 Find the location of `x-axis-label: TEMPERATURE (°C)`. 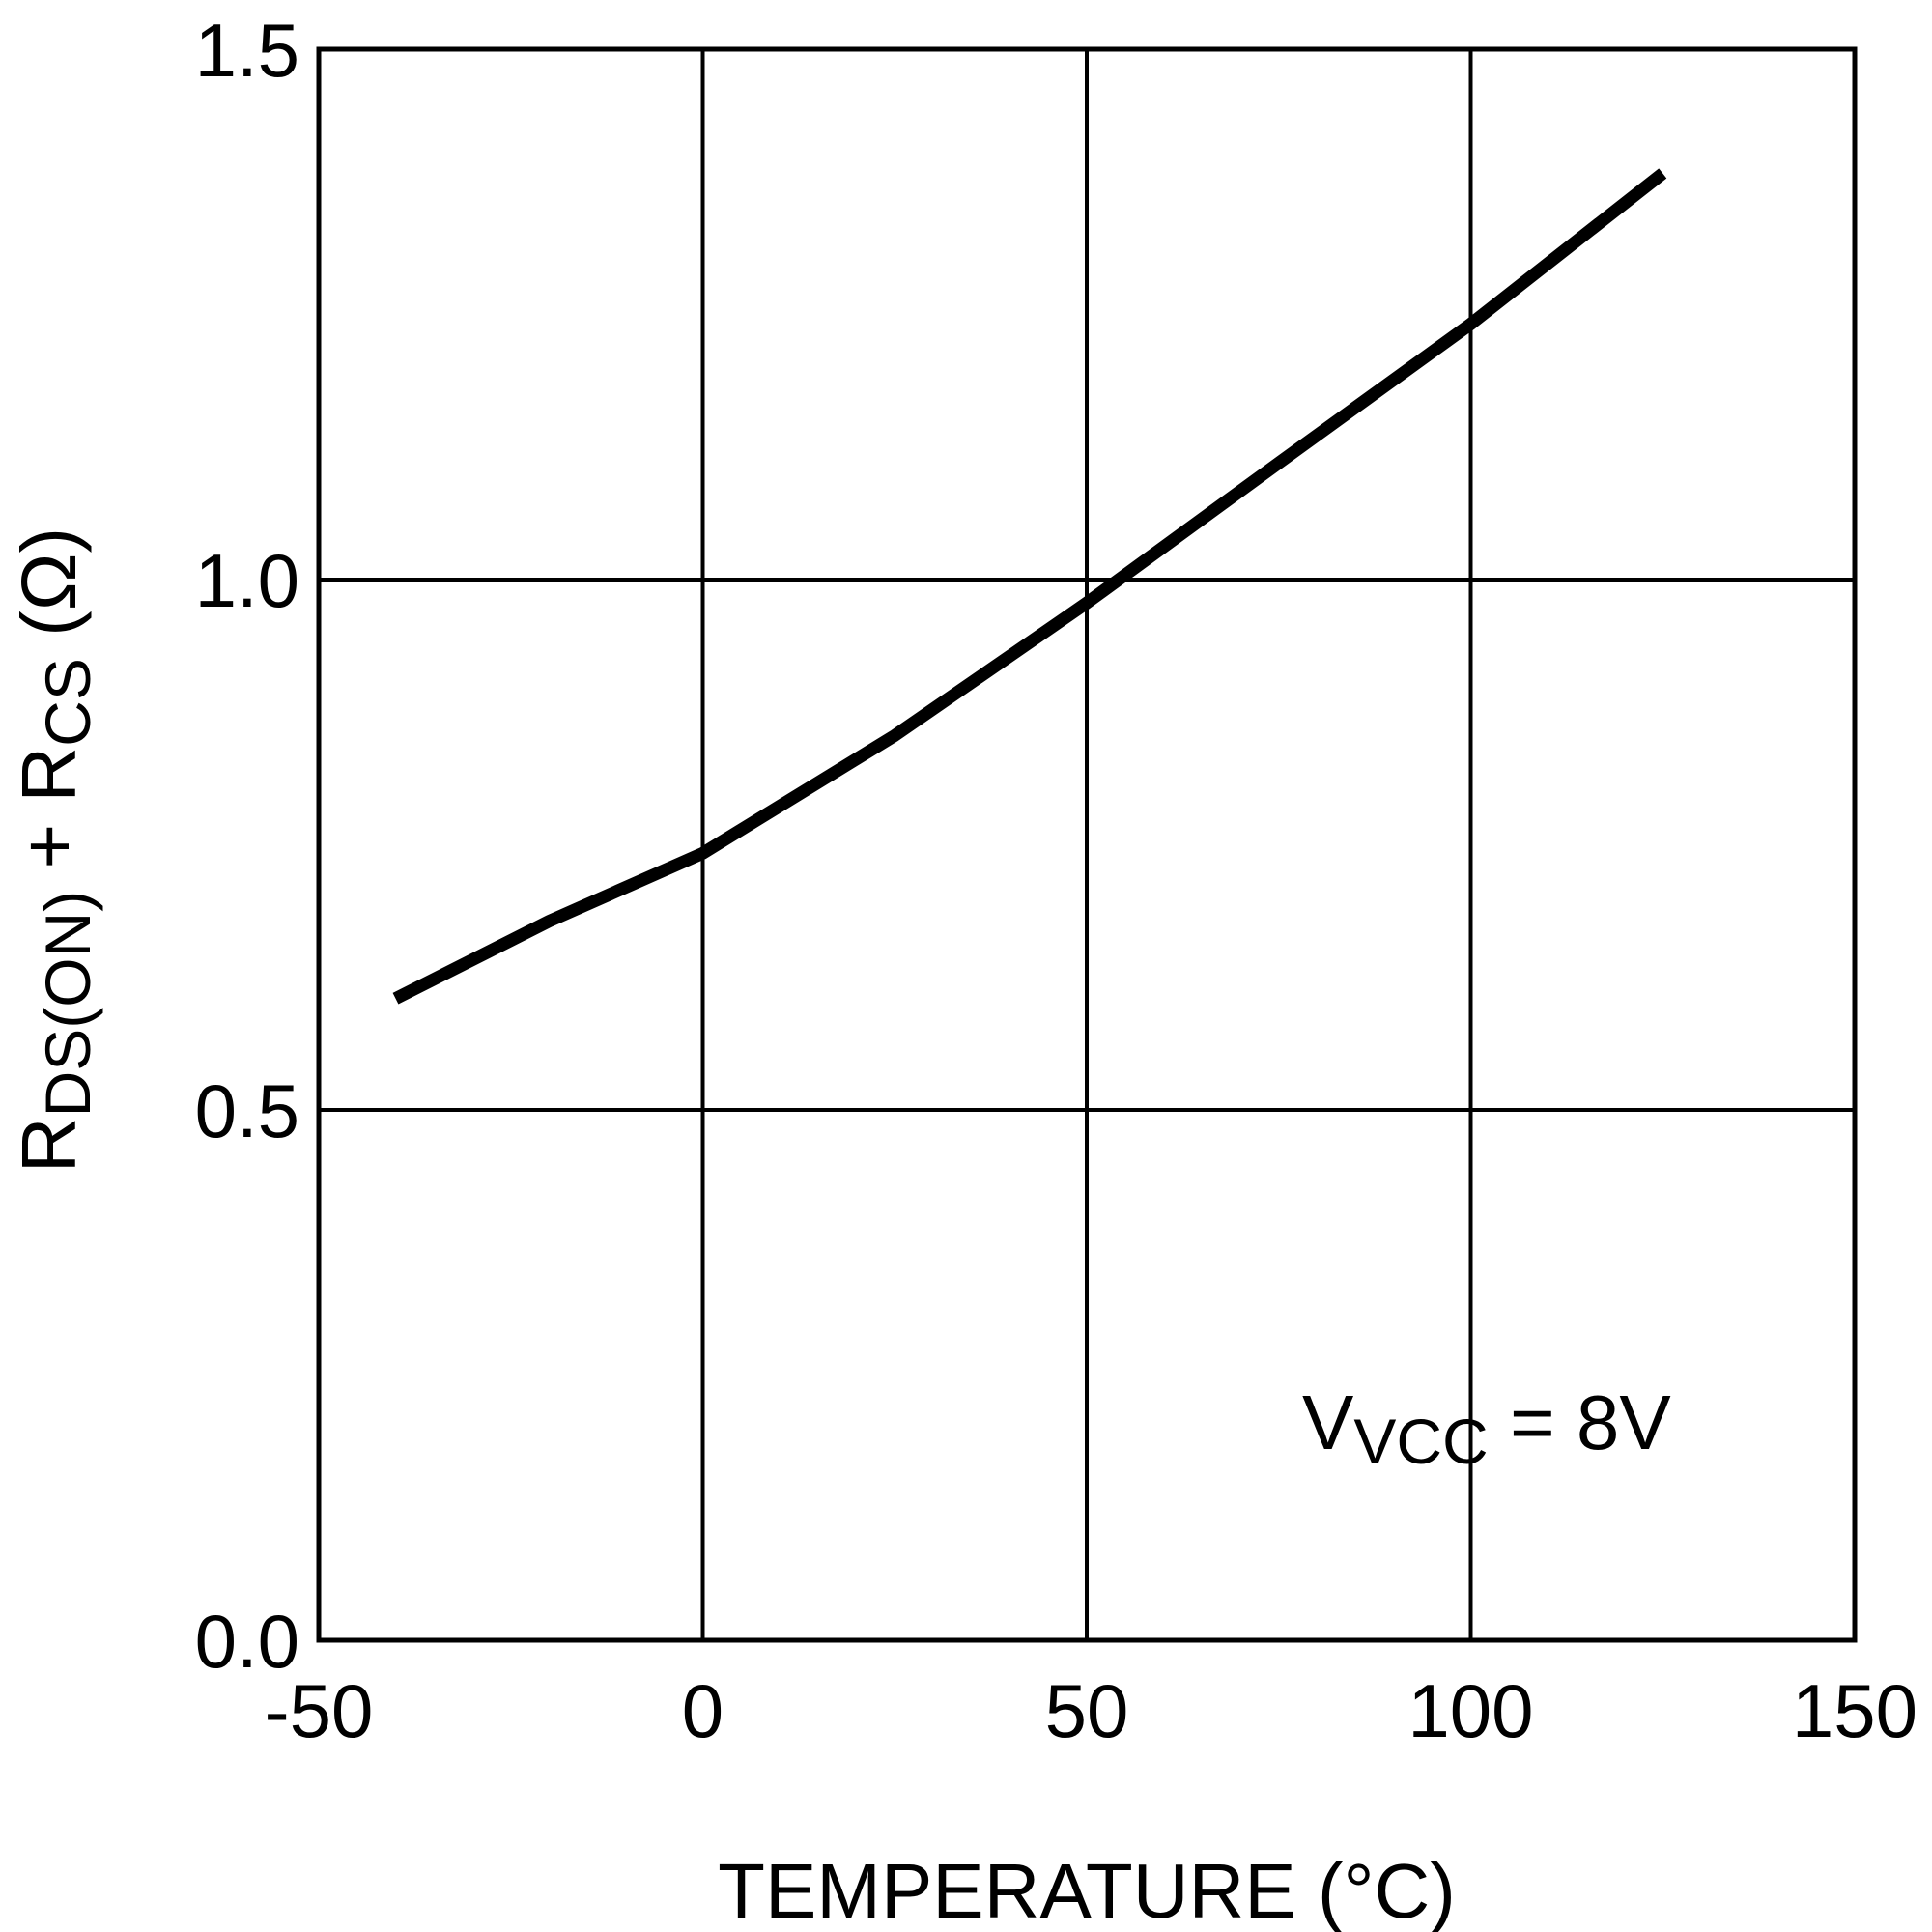

x-axis-label: TEMPERATURE (°C) is located at coordinates (1087, 1890).